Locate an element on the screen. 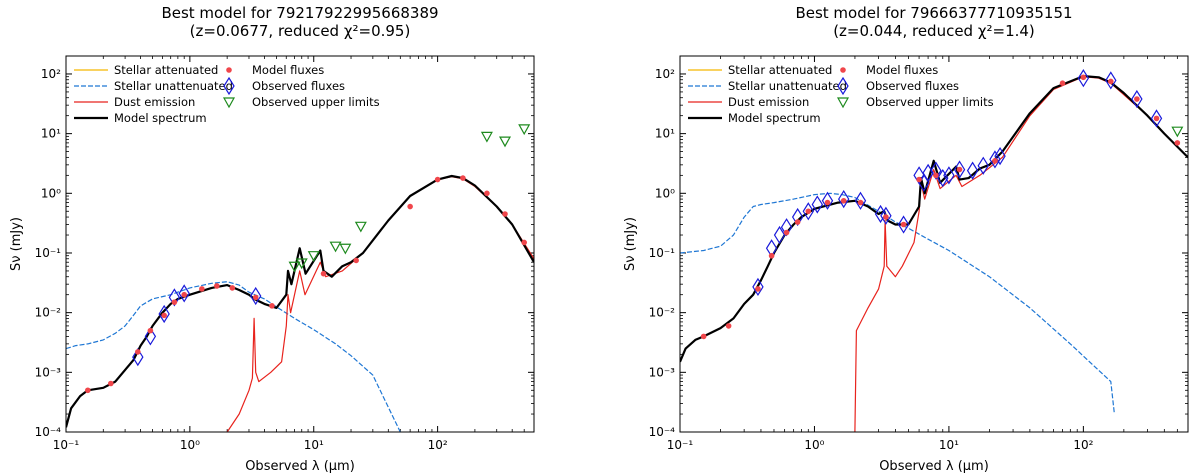  chart-title: Best model for 79666377710935151 is located at coordinates (933, 13).